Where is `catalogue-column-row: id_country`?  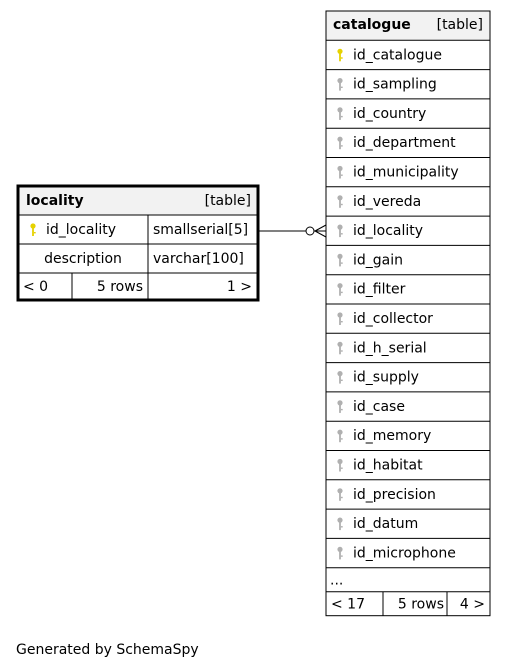 catalogue-column-row: id_country is located at coordinates (408, 110).